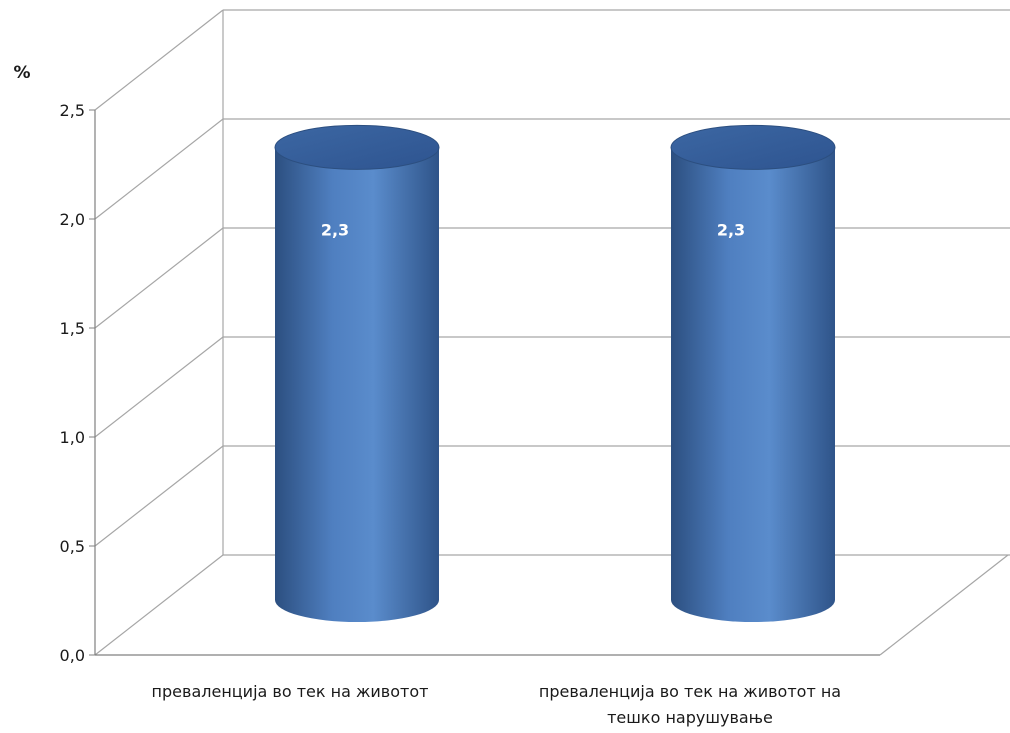 This screenshot has width=1010, height=733. Describe the element at coordinates (944, 605) in the screenshot. I see `floor-right-edge` at that location.